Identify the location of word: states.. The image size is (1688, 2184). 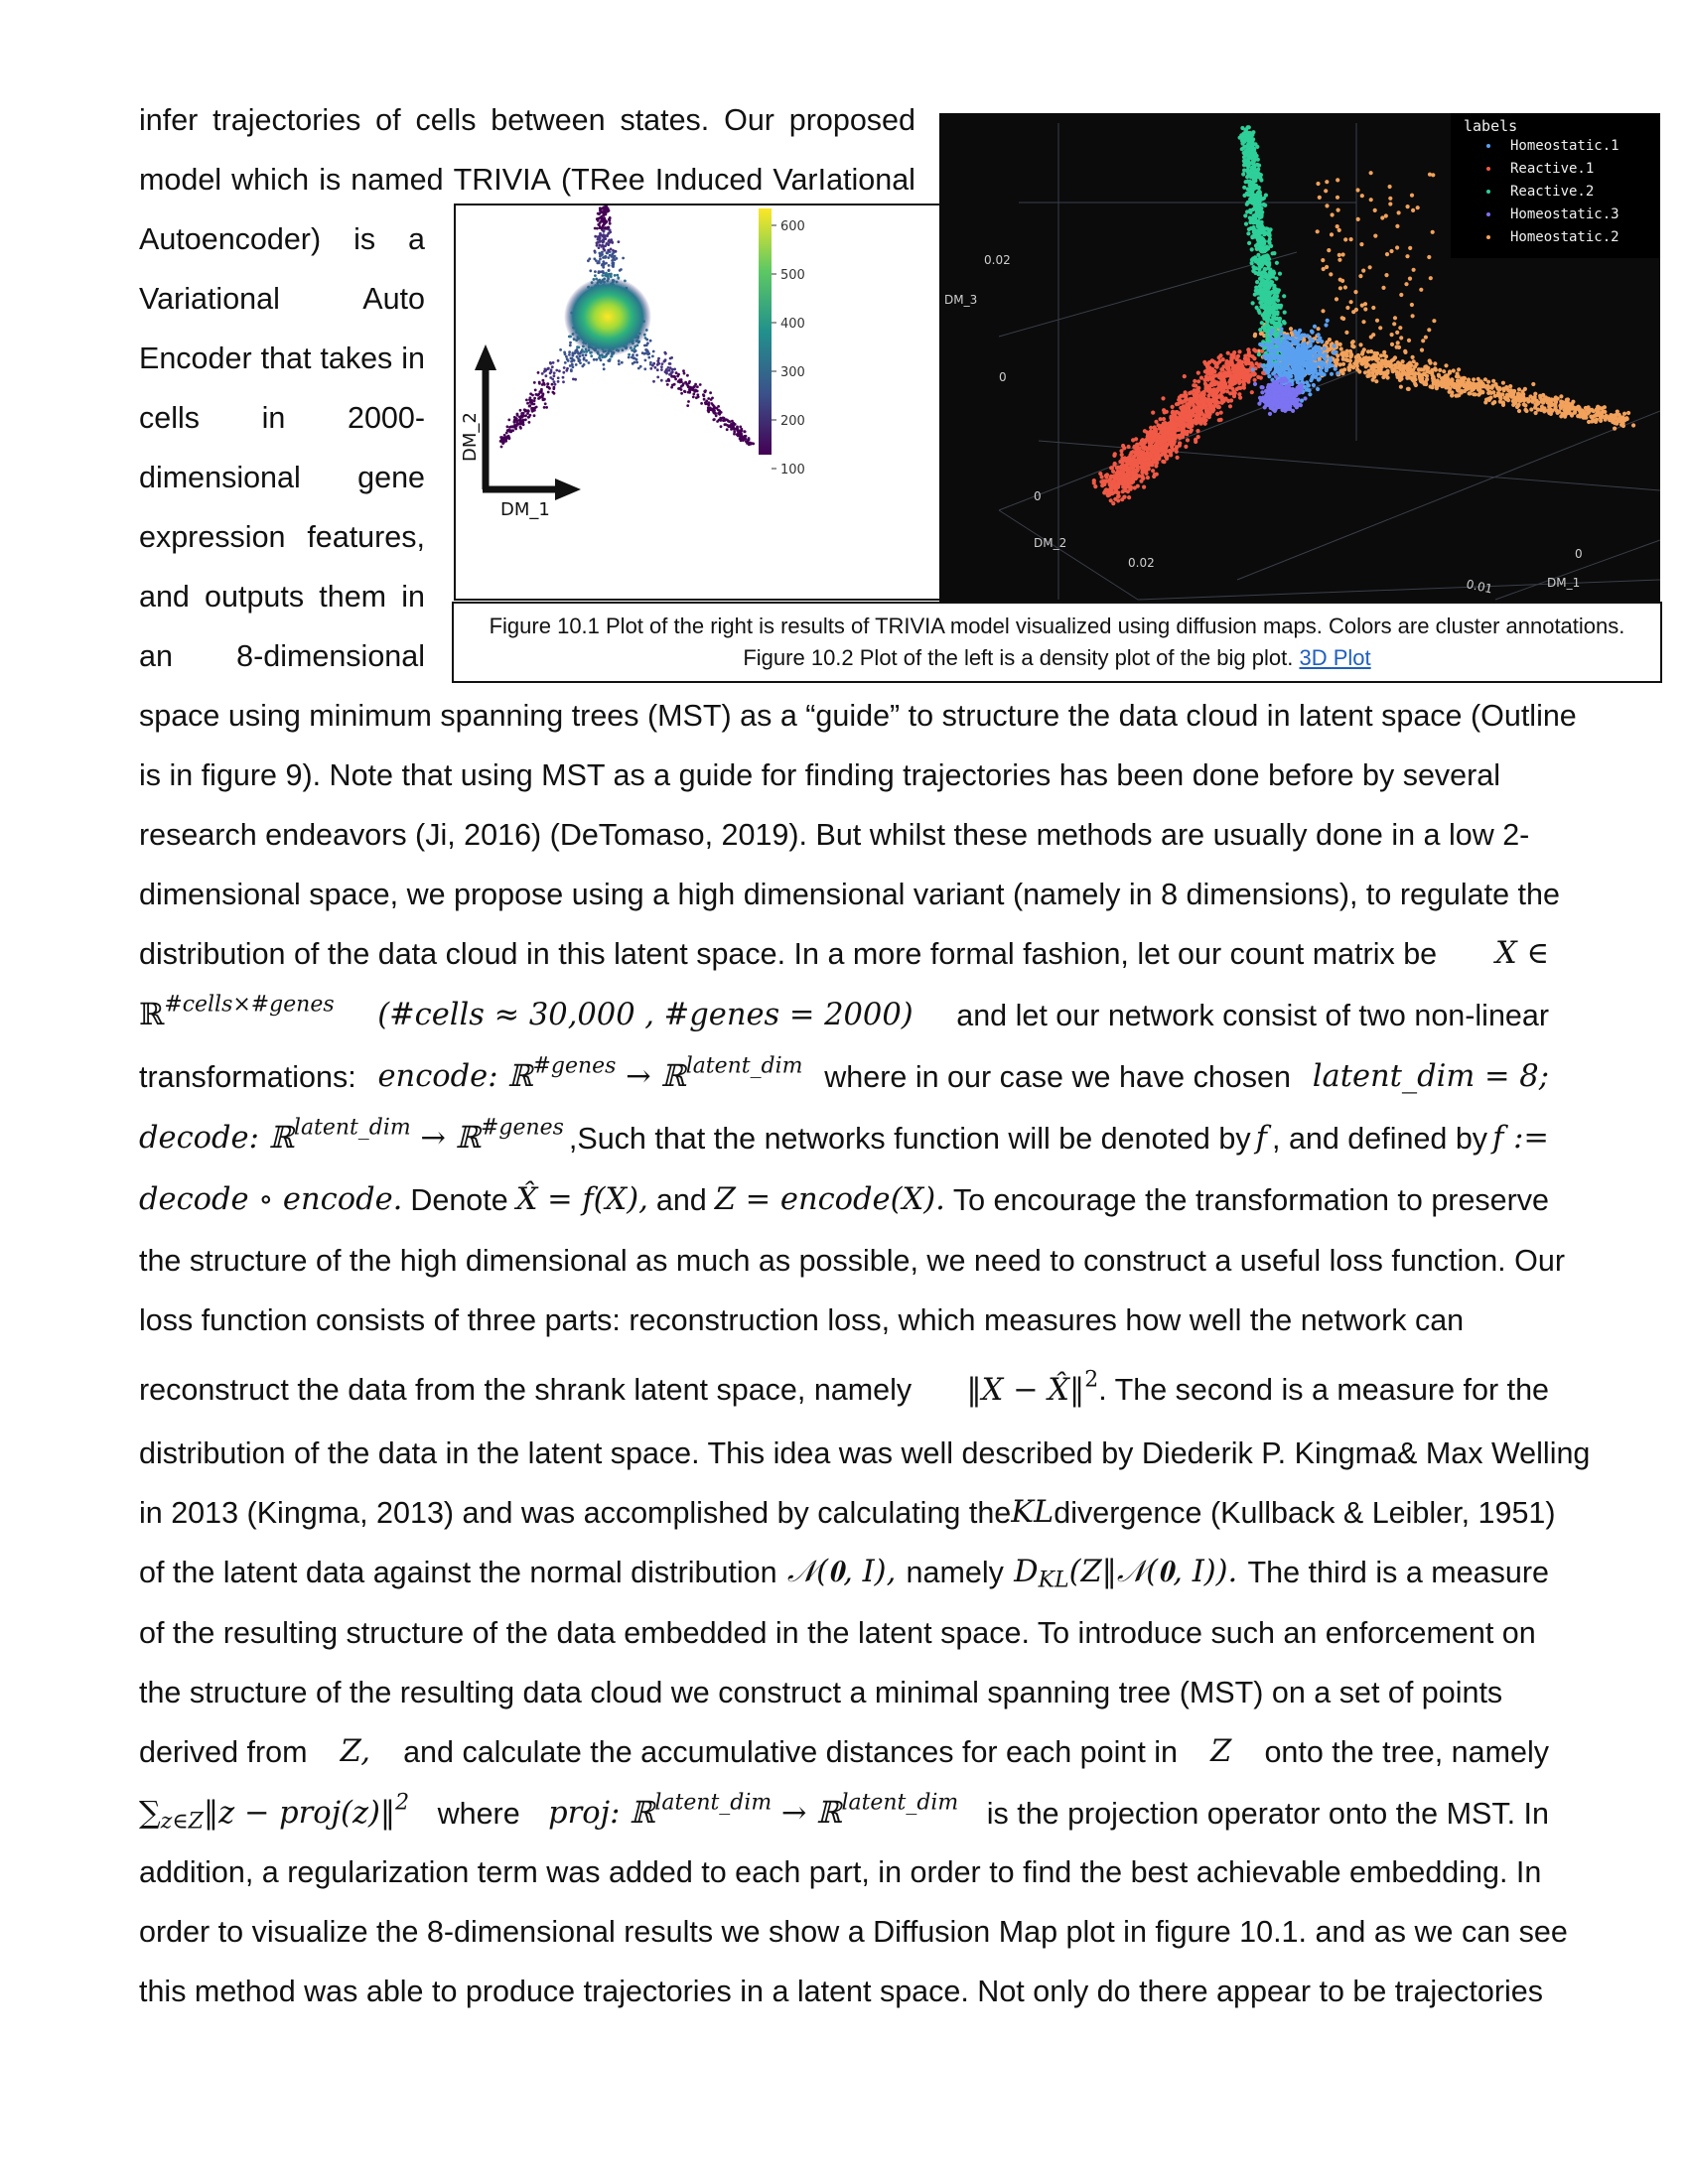
(665, 120).